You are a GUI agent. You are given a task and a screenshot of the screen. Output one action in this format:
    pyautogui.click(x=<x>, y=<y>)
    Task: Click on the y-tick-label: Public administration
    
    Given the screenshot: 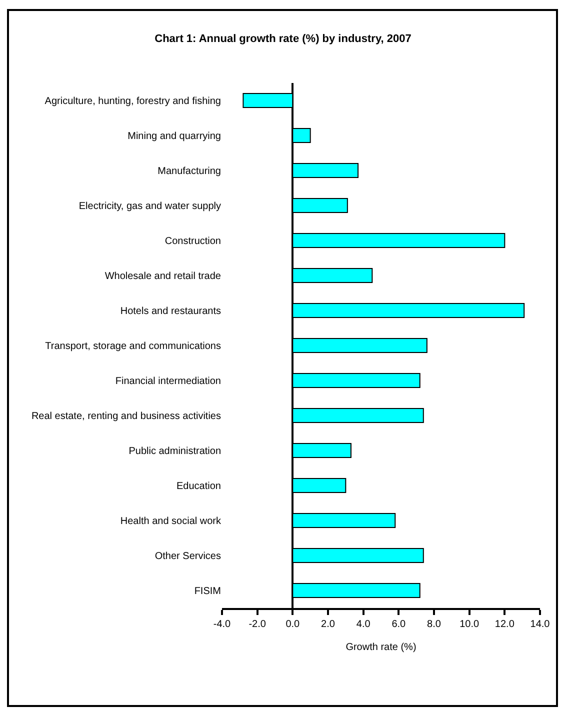 What is the action you would take?
    pyautogui.click(x=174, y=451)
    